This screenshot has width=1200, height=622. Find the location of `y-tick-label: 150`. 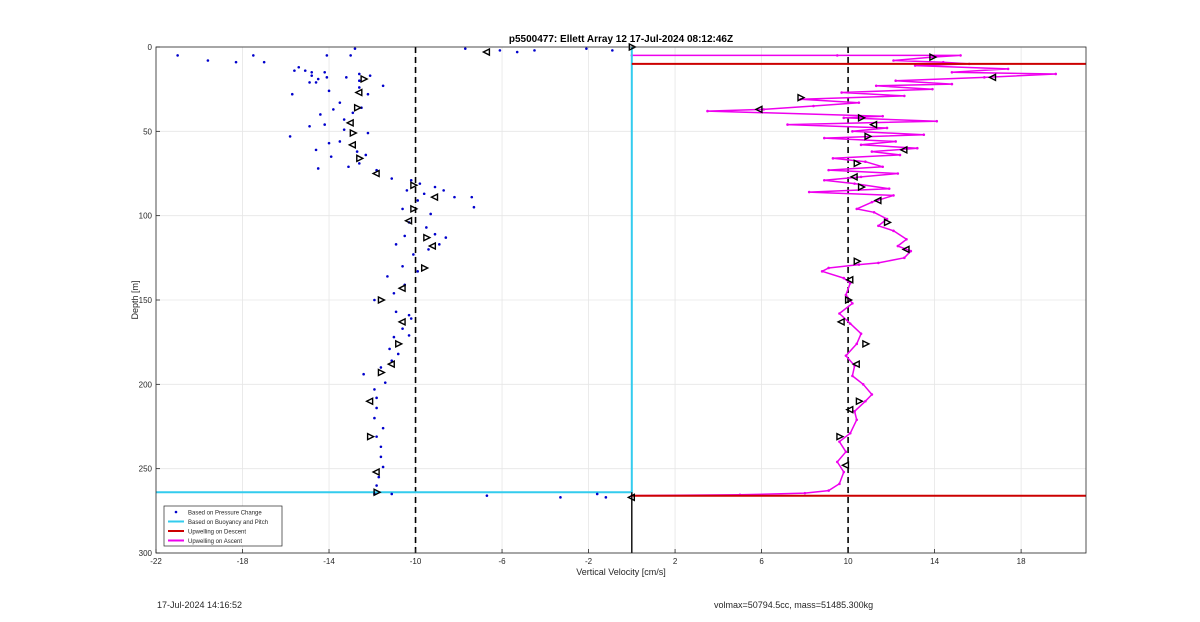

y-tick-label: 150 is located at coordinates (146, 300).